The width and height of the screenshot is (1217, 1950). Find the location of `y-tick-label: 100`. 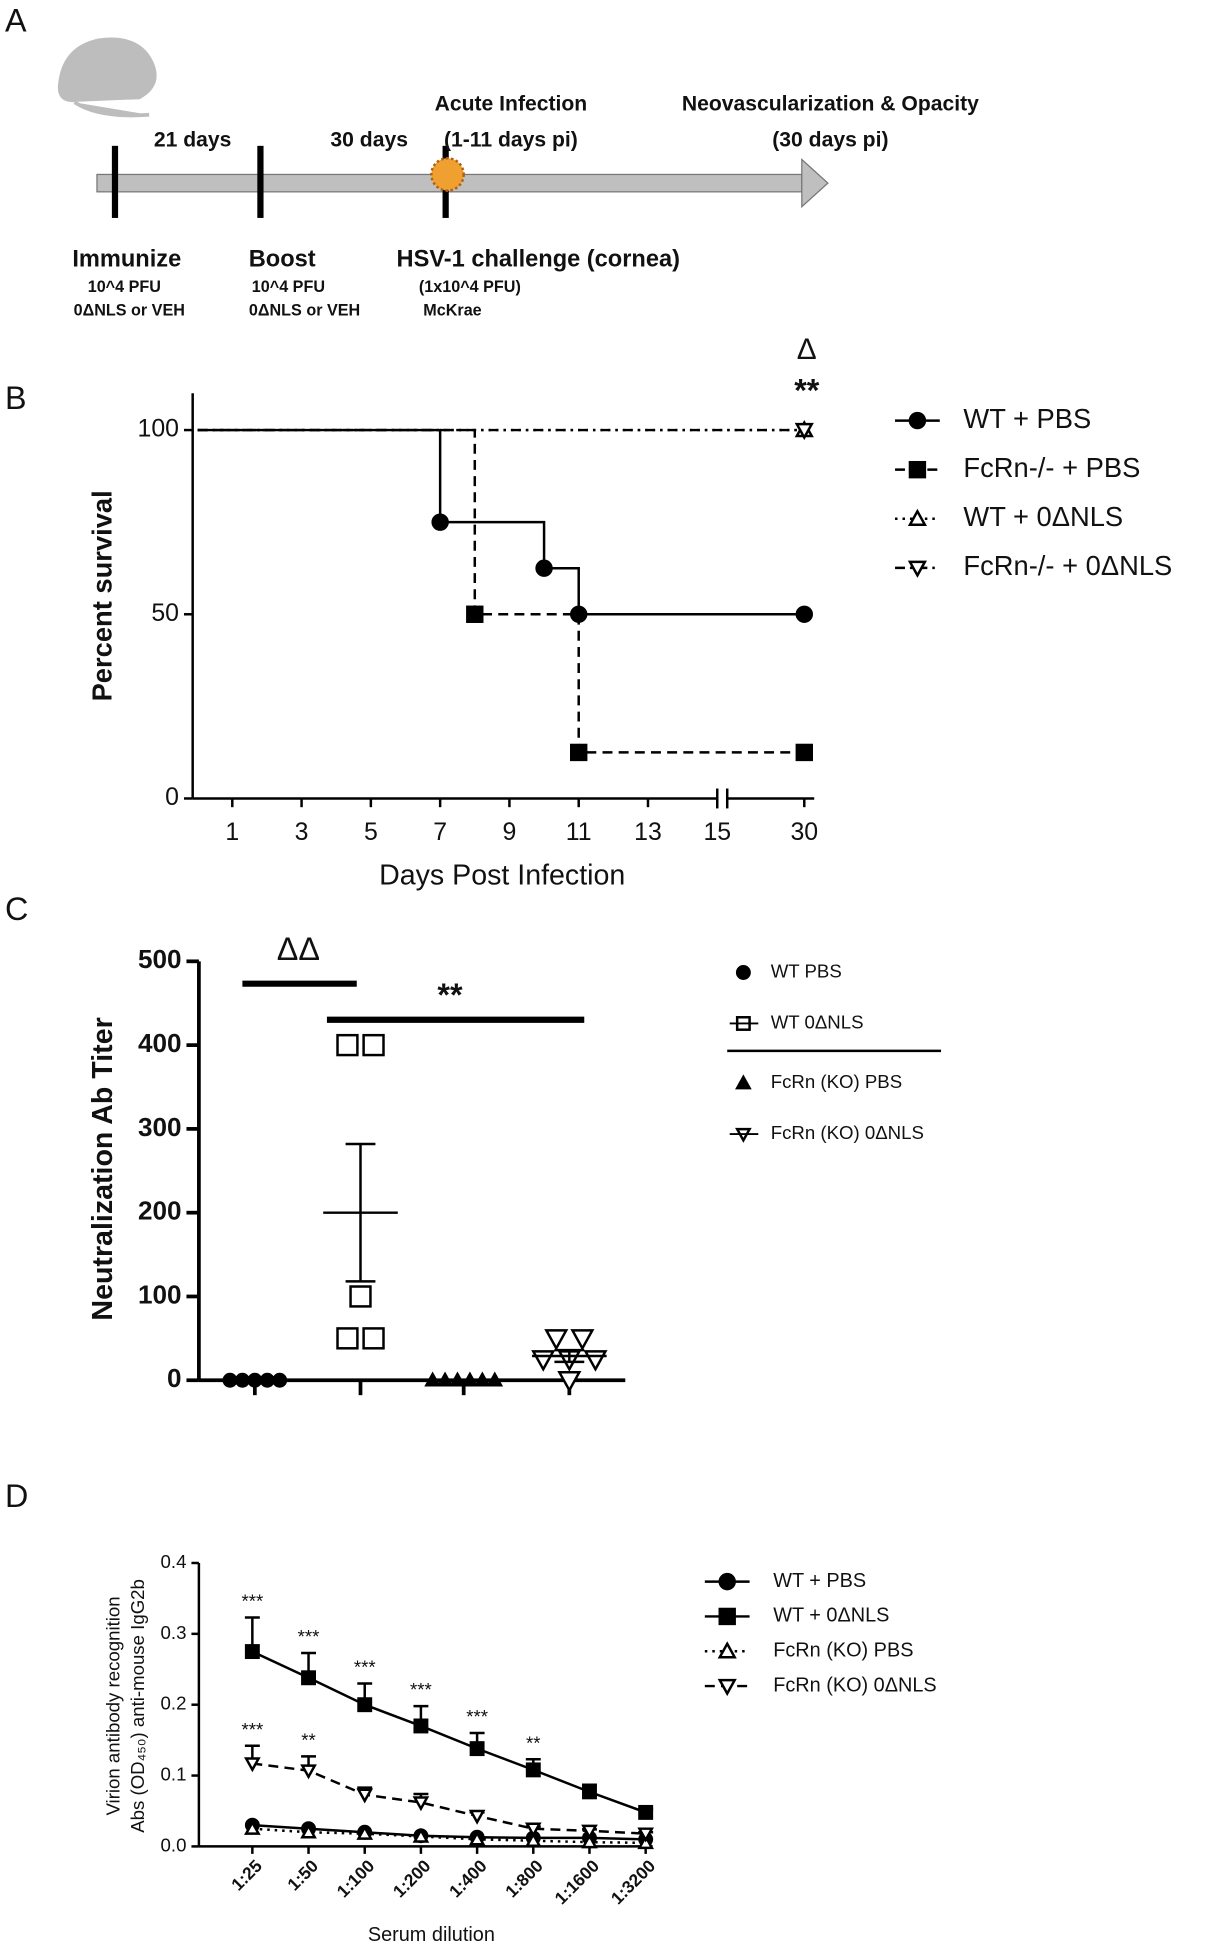

y-tick-label: 100 is located at coordinates (158, 429).